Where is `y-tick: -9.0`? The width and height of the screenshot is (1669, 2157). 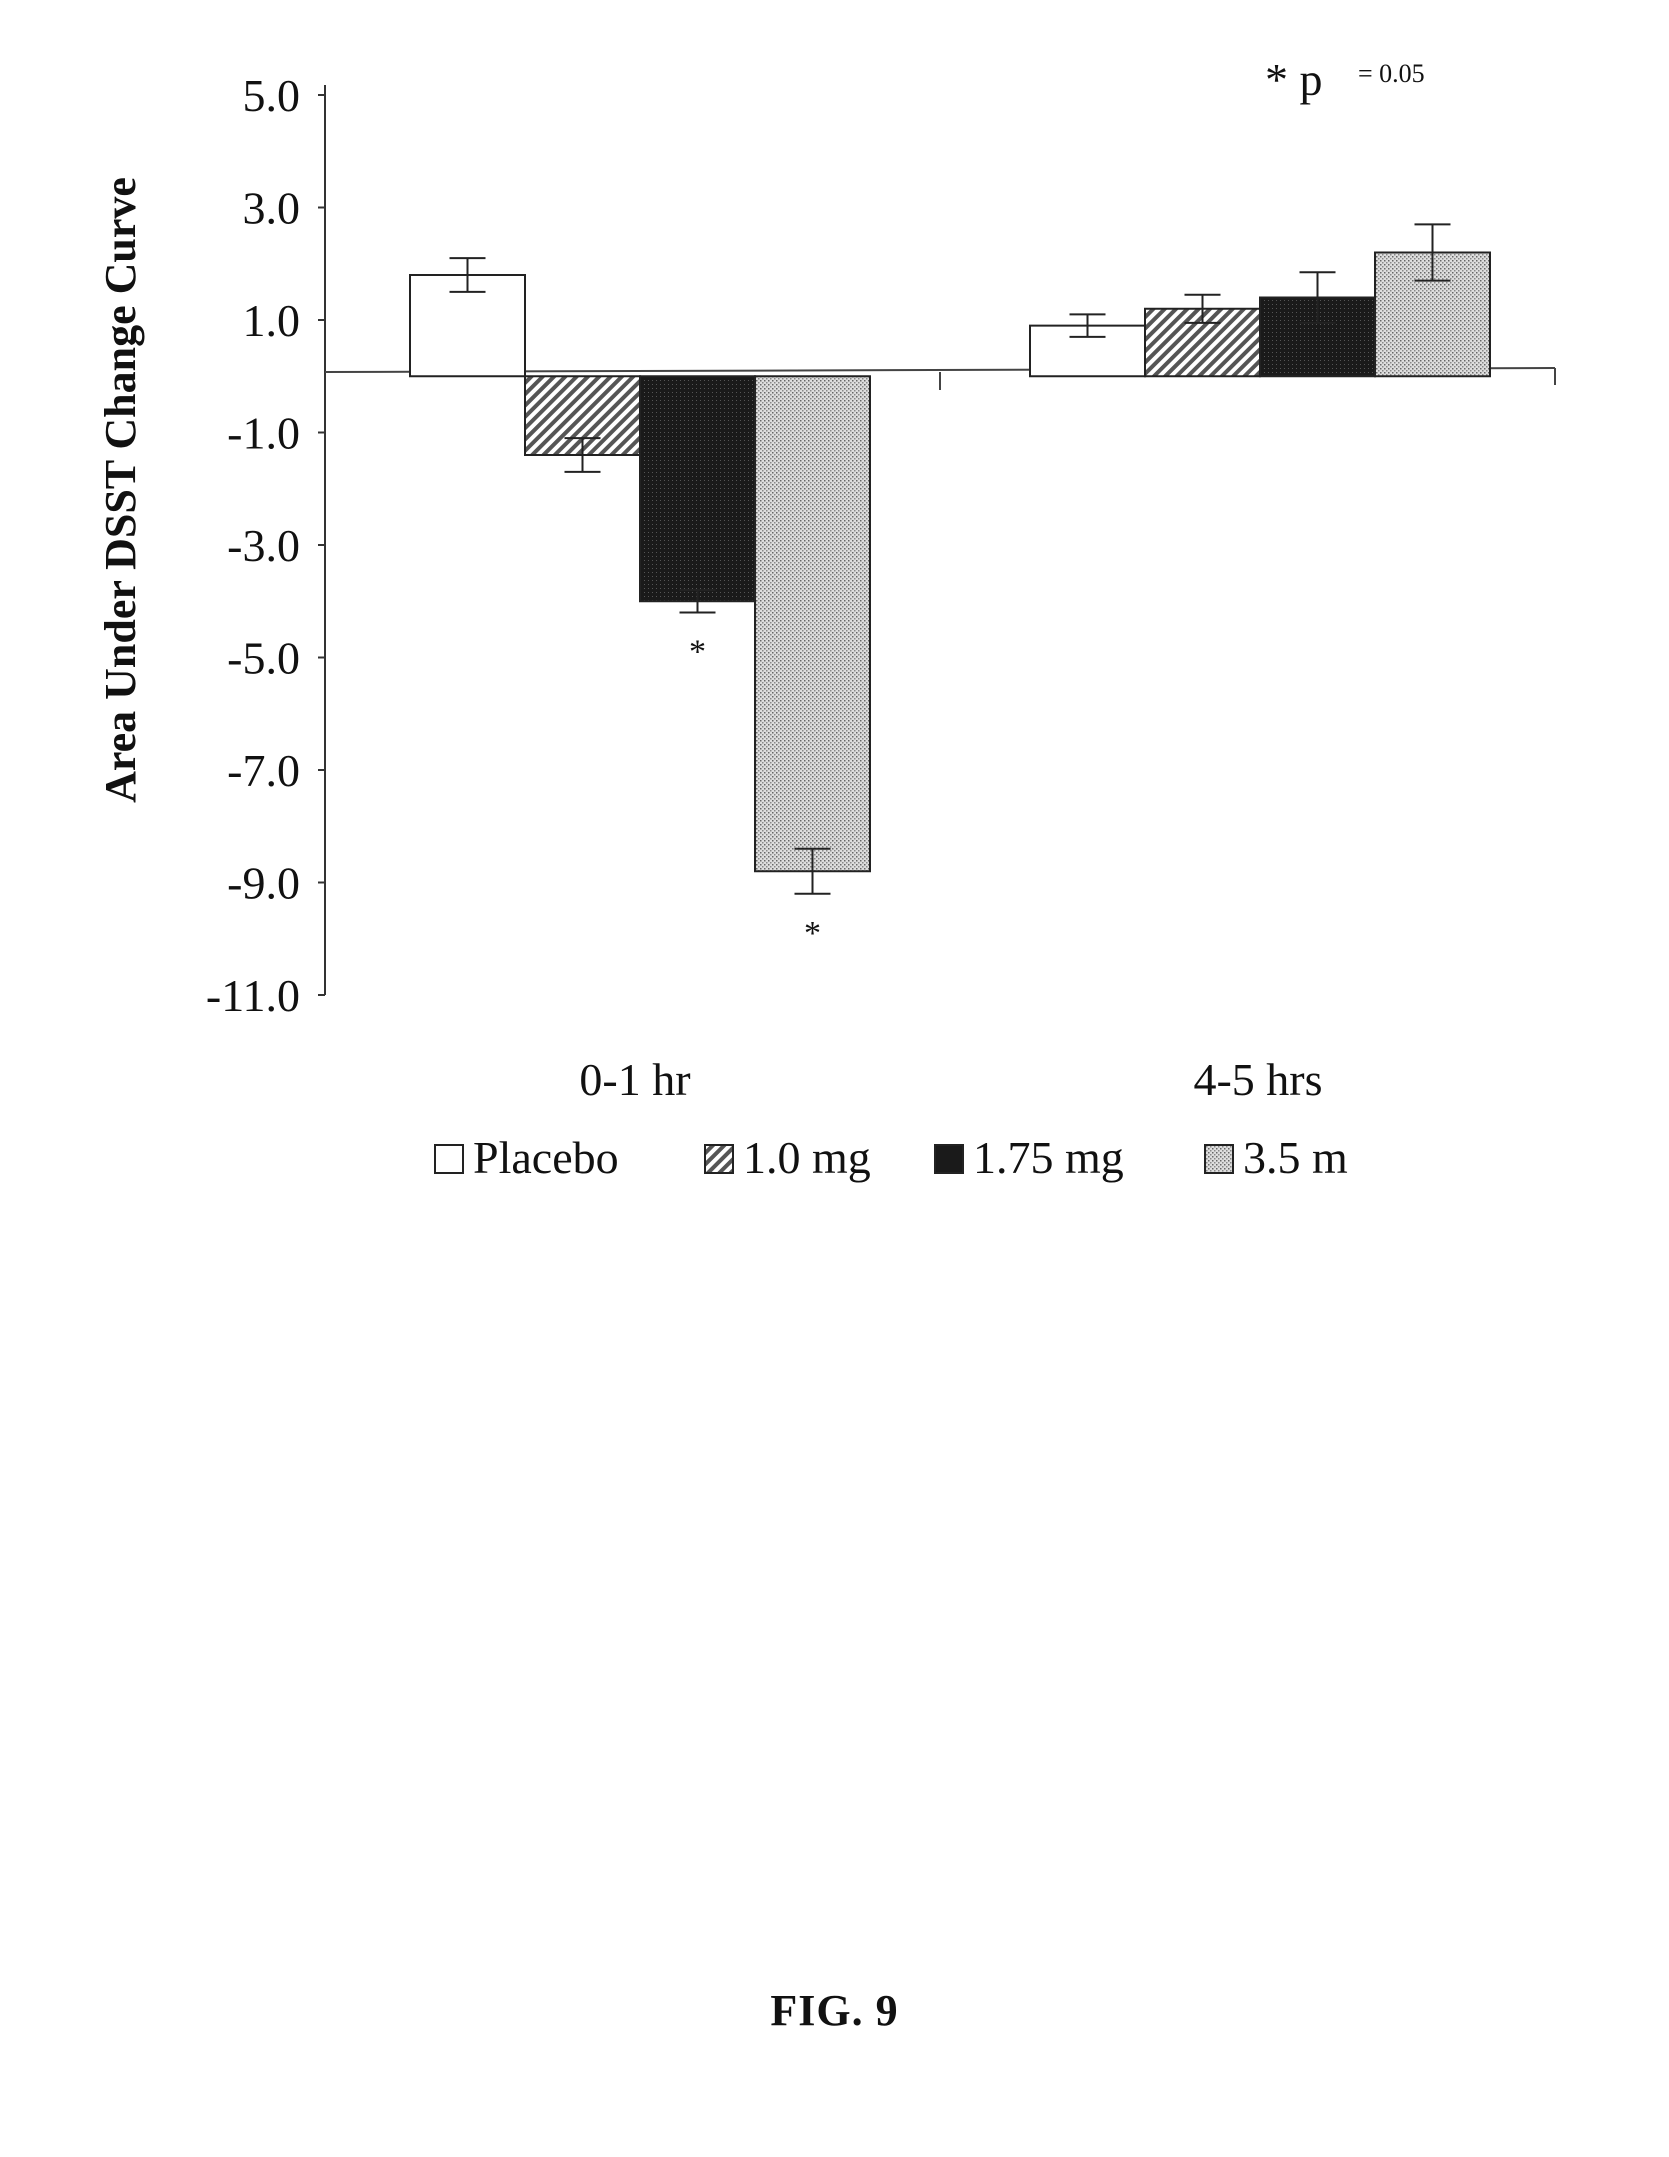 y-tick: -9.0 is located at coordinates (276, 883).